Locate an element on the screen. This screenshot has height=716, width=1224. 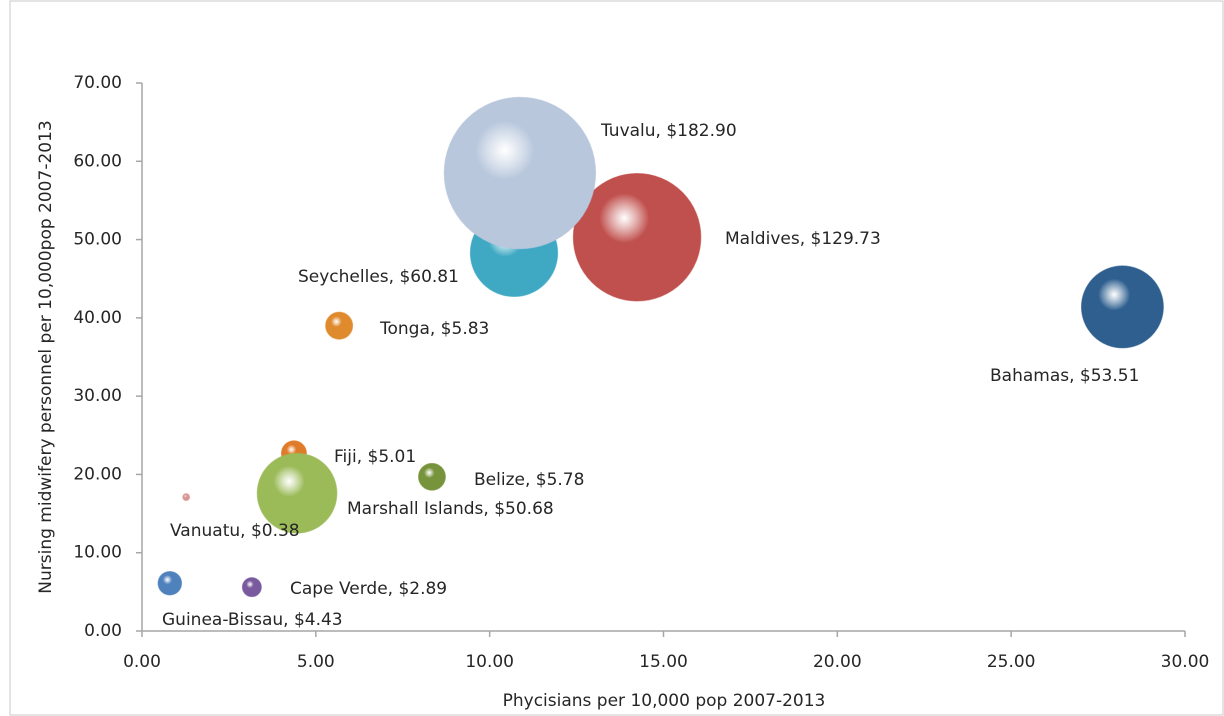
data-label: Maldives, $129.73 is located at coordinates (803, 239).